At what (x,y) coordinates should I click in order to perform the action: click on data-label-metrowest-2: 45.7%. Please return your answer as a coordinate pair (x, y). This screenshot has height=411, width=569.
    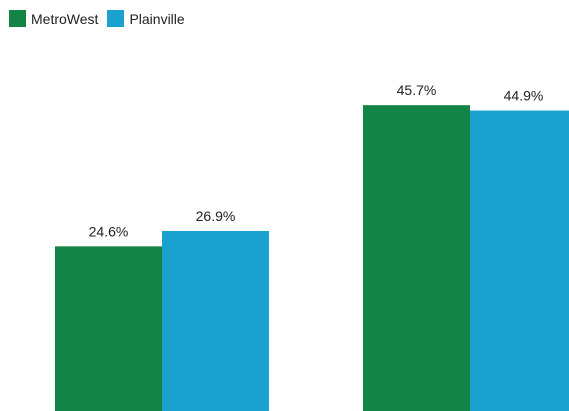
    Looking at the image, I should click on (417, 90).